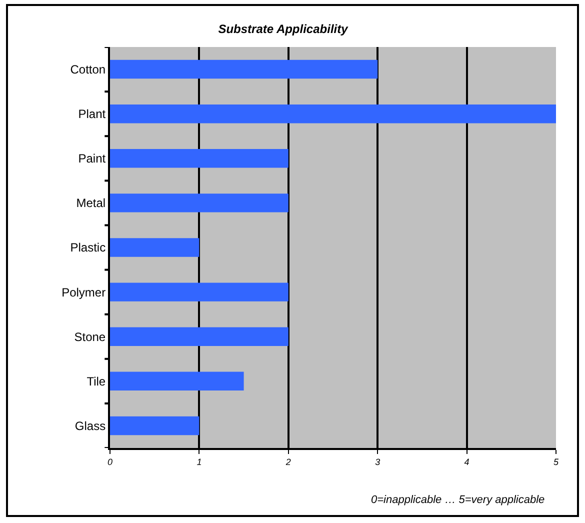  I want to click on x-tick-label: 1, so click(199, 461).